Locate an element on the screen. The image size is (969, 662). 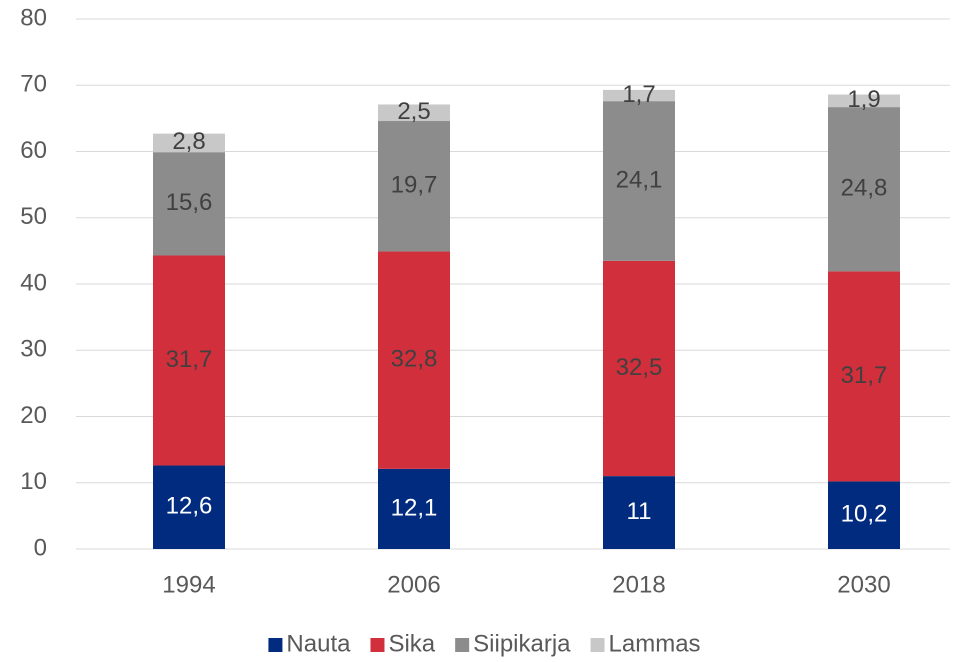
y-tick-label: 40 is located at coordinates (33, 282).